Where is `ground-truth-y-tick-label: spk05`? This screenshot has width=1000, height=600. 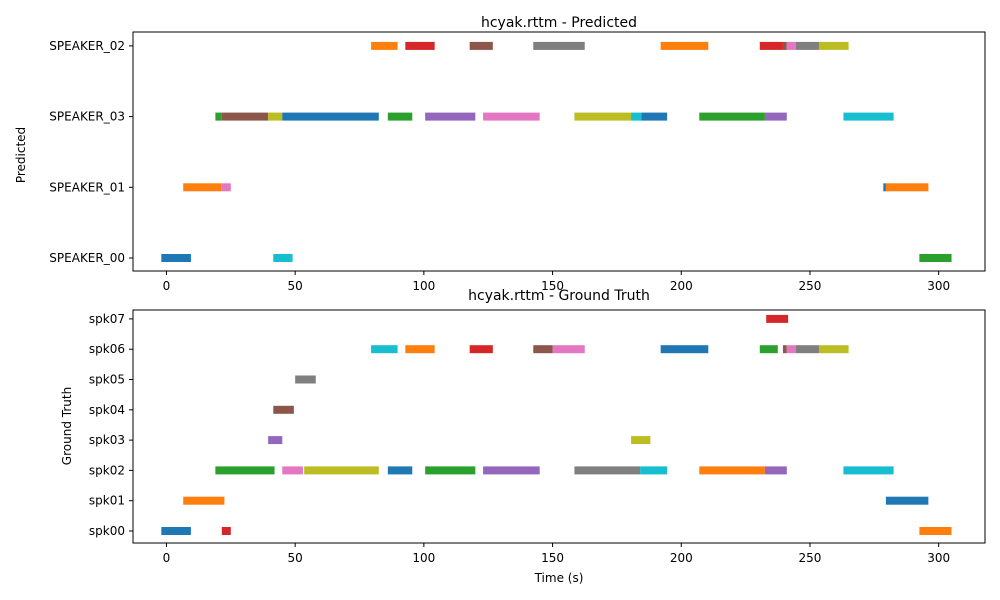 ground-truth-y-tick-label: spk05 is located at coordinates (107, 380).